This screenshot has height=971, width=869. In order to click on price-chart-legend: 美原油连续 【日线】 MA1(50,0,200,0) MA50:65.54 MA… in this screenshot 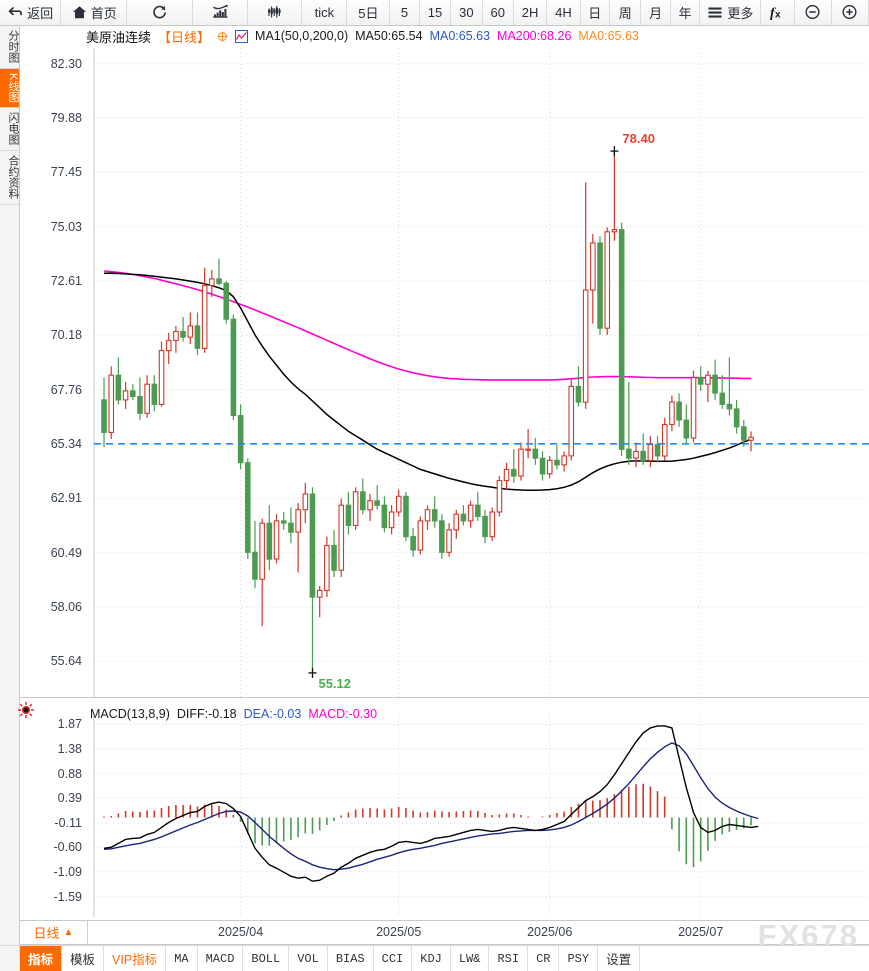, I will do `click(362, 36)`.